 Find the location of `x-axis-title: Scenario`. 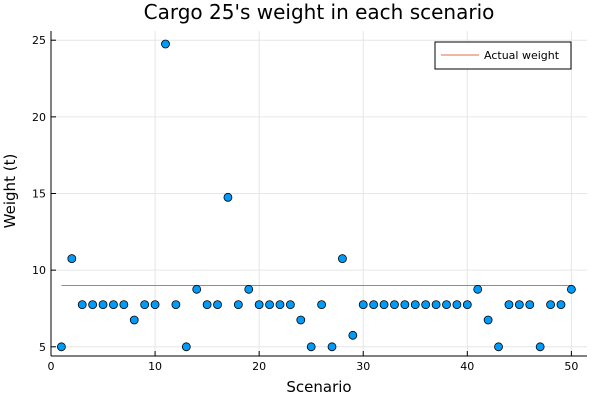

x-axis-title: Scenario is located at coordinates (318, 387).